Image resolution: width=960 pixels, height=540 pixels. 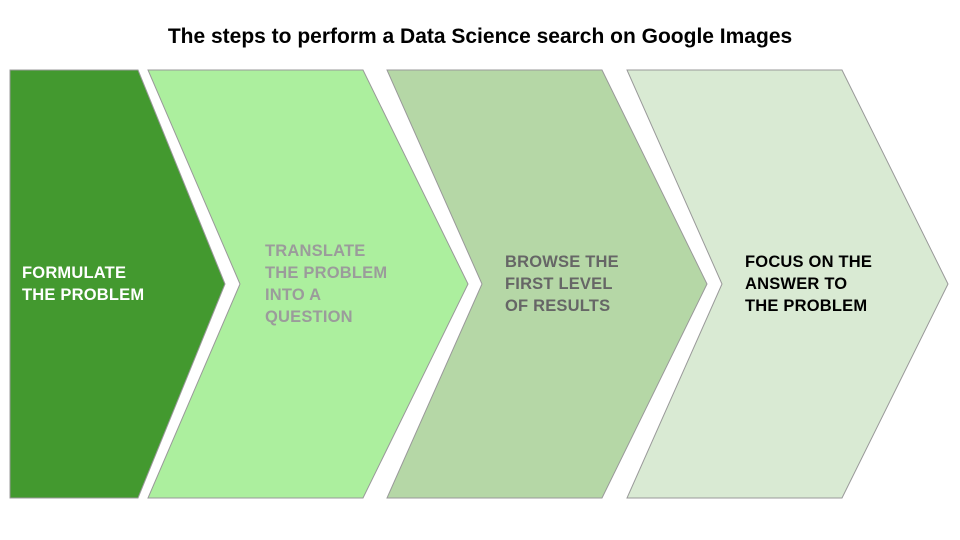 What do you see at coordinates (83, 284) in the screenshot?
I see `step-1-label: FORMULATE THE PROBLEM` at bounding box center [83, 284].